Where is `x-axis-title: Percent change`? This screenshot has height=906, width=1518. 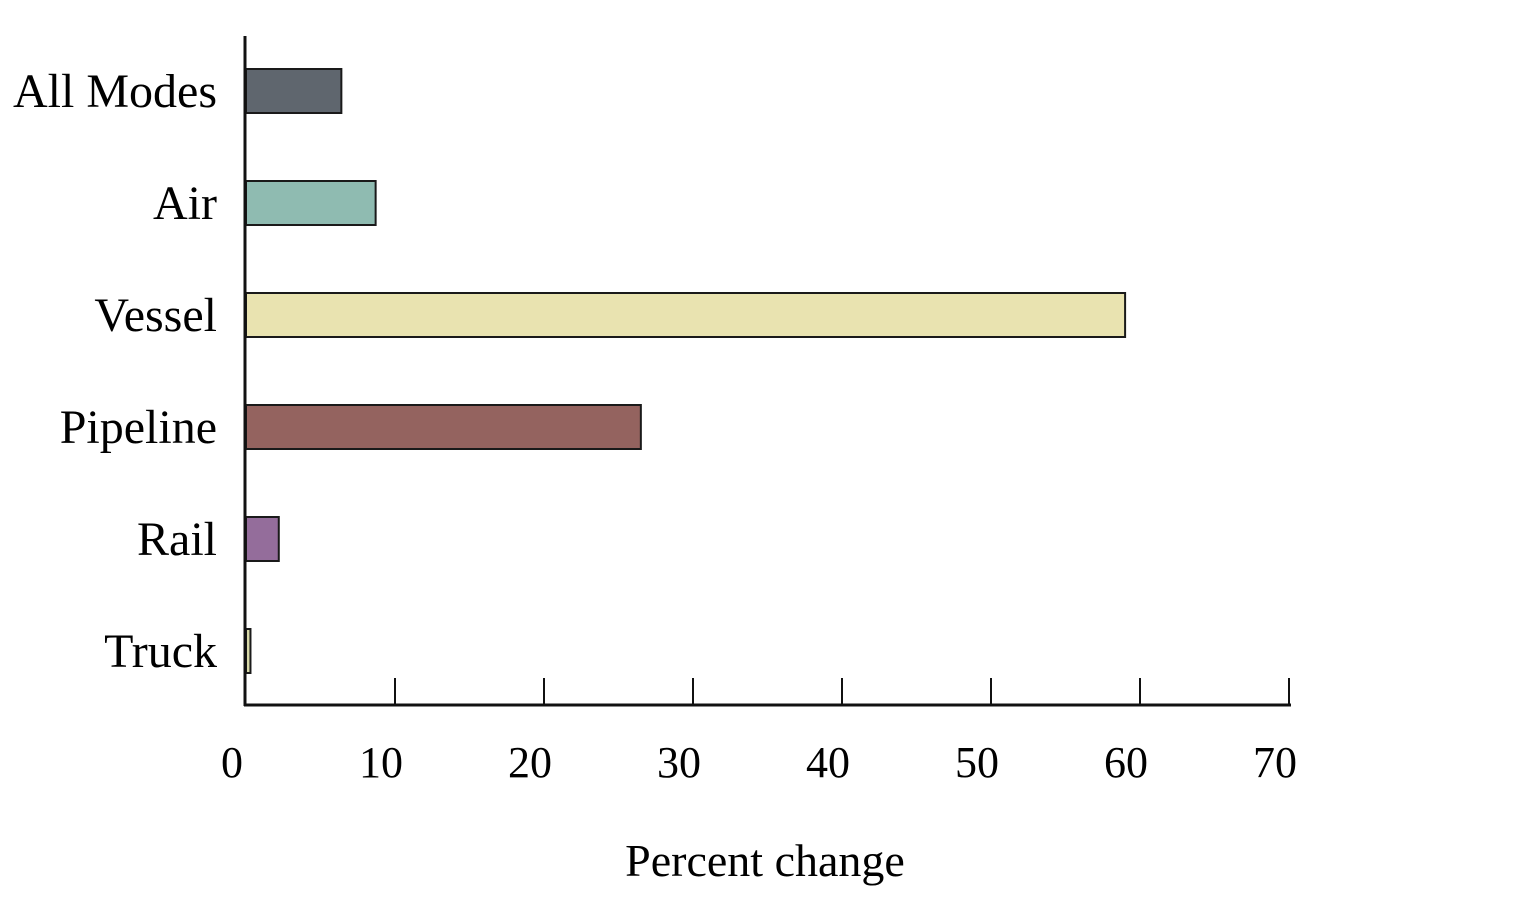 x-axis-title: Percent change is located at coordinates (765, 860).